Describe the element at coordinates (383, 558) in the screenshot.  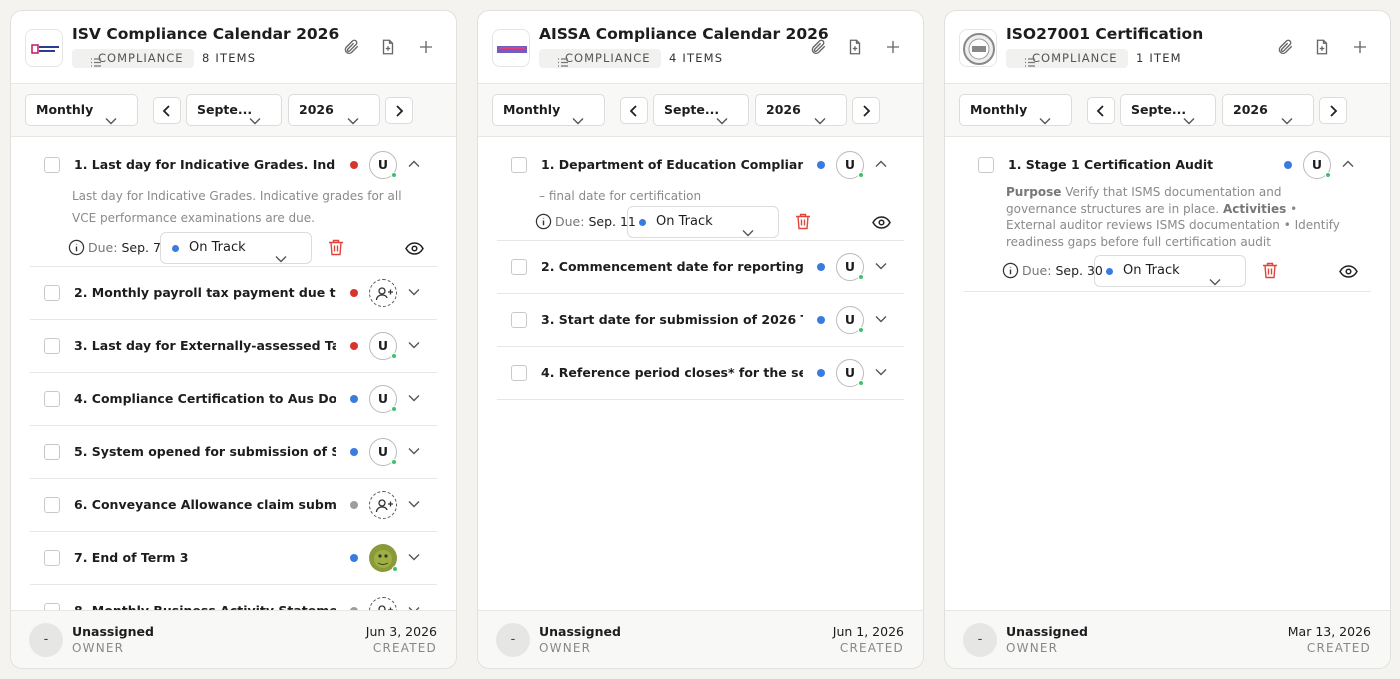
I see `avatar-photo` at that location.